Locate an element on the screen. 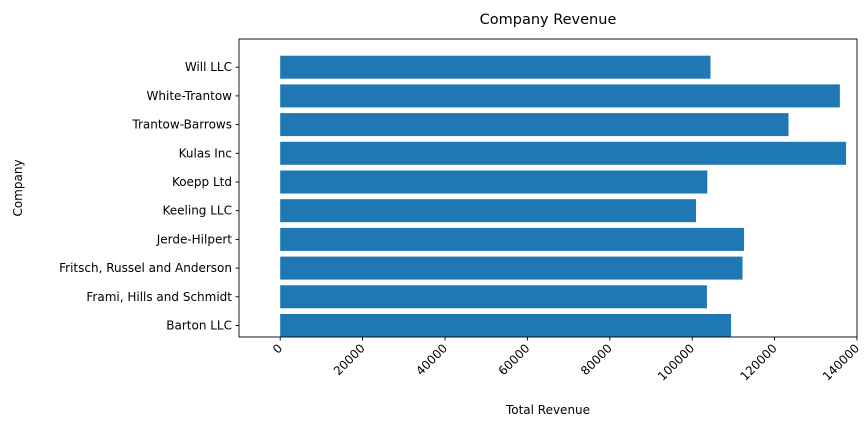  x-tick-label: 60000 is located at coordinates (514, 359).